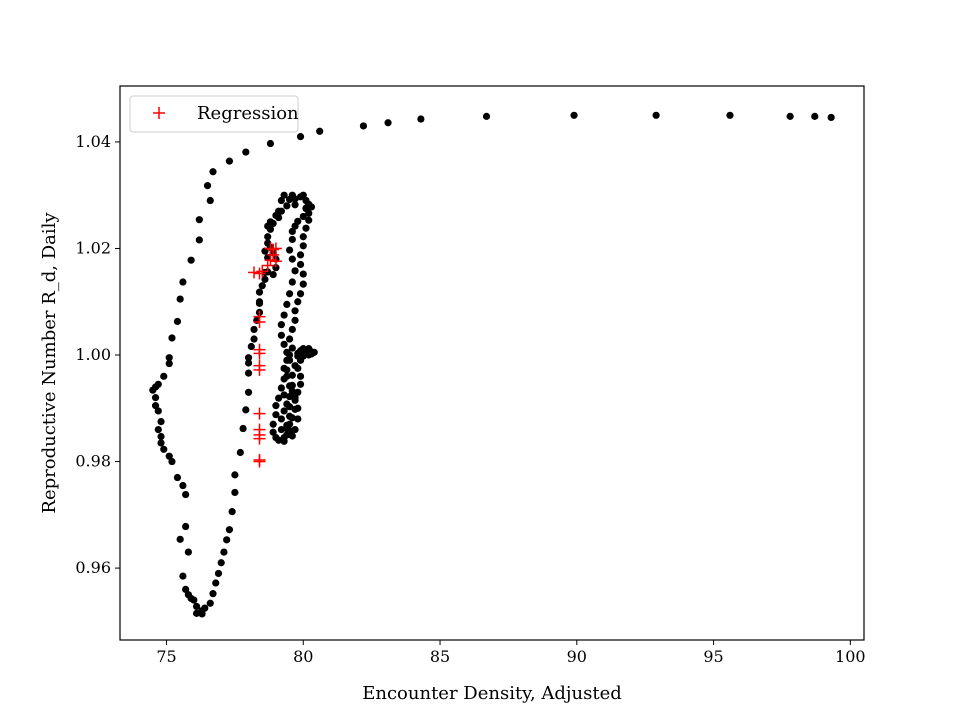 The height and width of the screenshot is (720, 960). I want to click on legend-box, so click(214, 114).